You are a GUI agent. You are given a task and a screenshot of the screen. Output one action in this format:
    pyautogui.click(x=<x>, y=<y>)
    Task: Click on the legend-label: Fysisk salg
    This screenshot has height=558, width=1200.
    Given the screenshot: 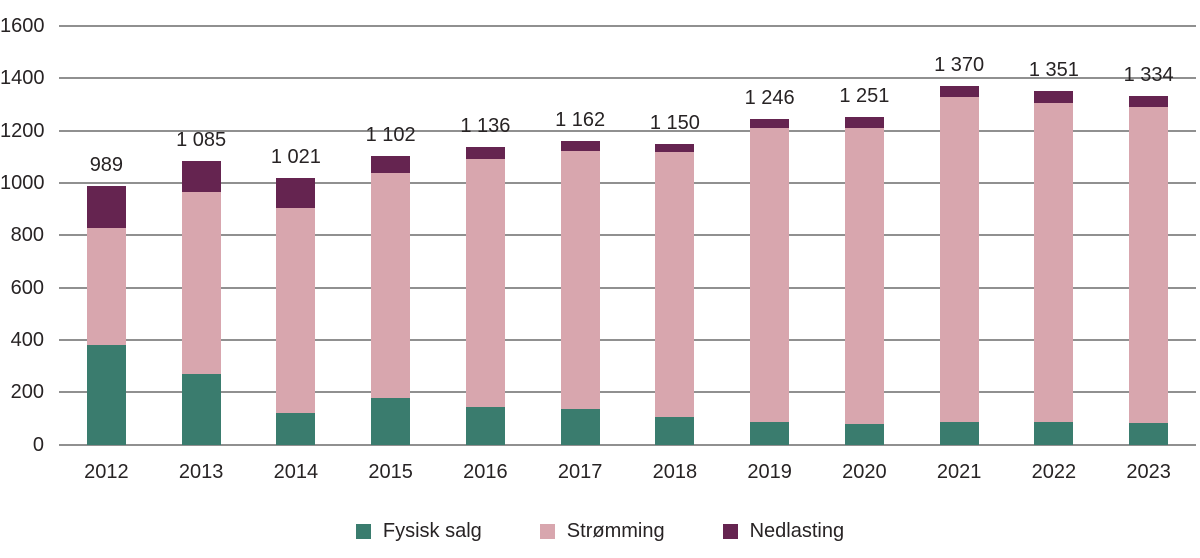 What is the action you would take?
    pyautogui.click(x=432, y=531)
    